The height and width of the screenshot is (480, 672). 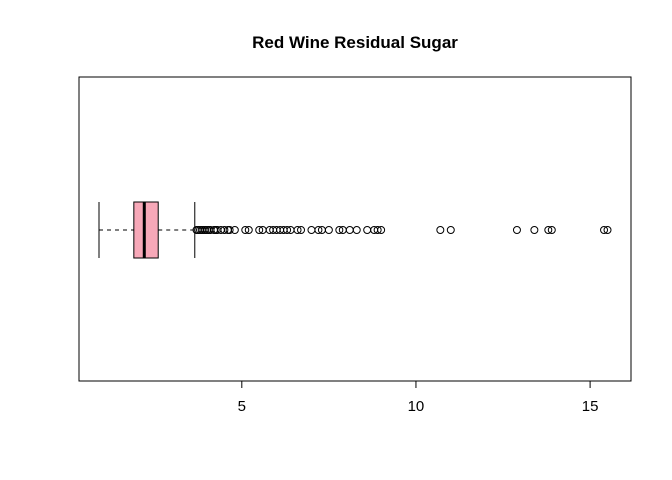 What do you see at coordinates (242, 406) in the screenshot?
I see `x-tick-label: 5` at bounding box center [242, 406].